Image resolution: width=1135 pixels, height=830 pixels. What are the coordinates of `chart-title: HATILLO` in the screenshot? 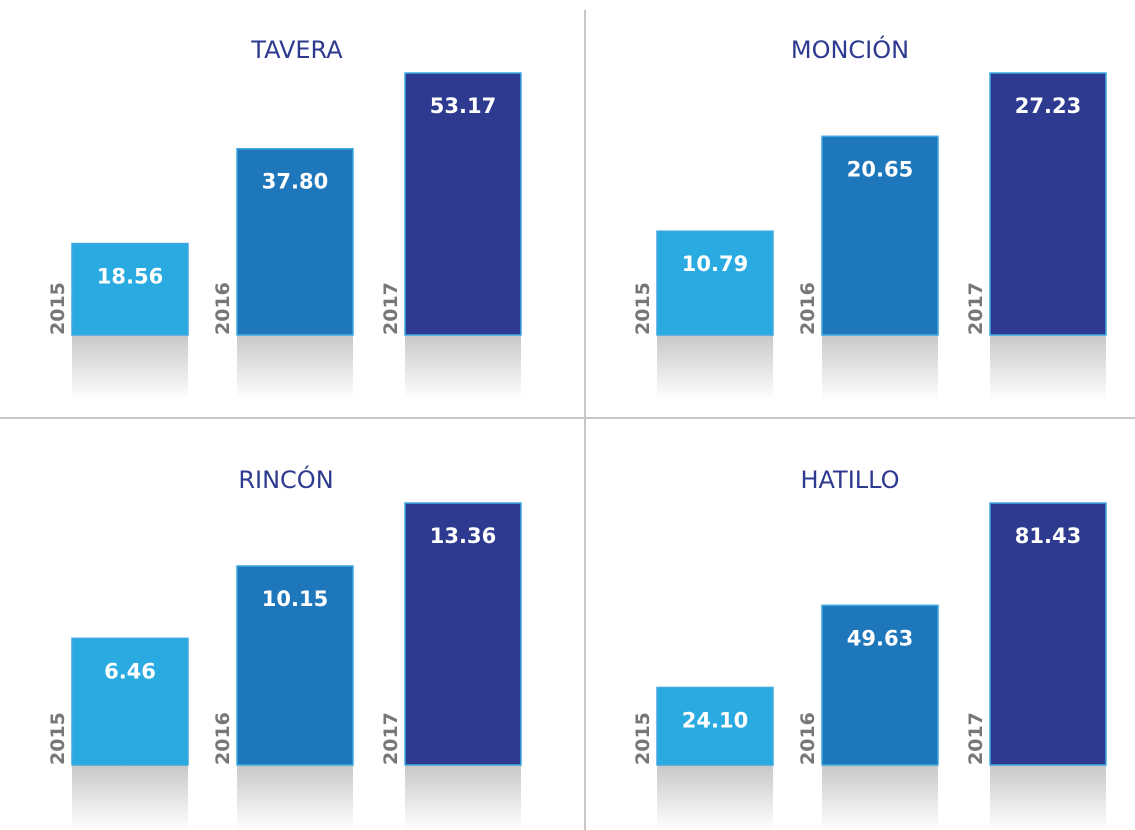 It's located at (849, 480).